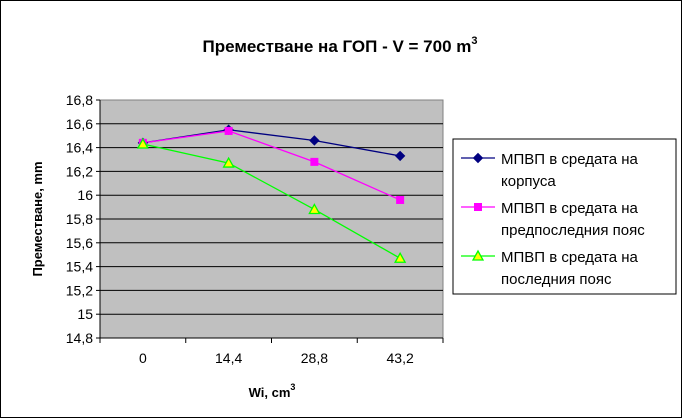  I want to click on y-tick-label: 16,6, so click(79, 124).